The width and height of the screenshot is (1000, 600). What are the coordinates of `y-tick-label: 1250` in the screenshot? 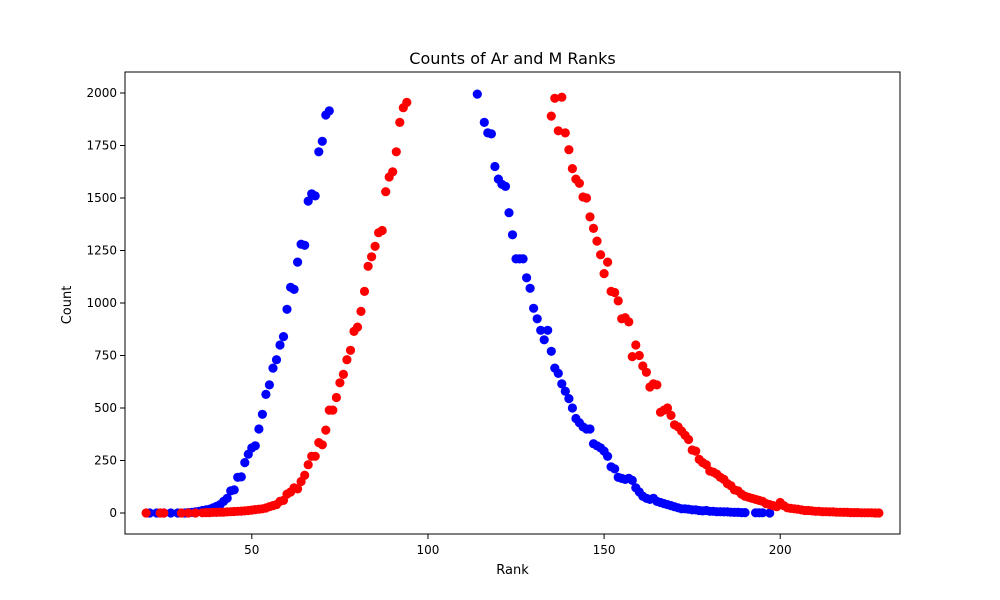 It's located at (101, 251).